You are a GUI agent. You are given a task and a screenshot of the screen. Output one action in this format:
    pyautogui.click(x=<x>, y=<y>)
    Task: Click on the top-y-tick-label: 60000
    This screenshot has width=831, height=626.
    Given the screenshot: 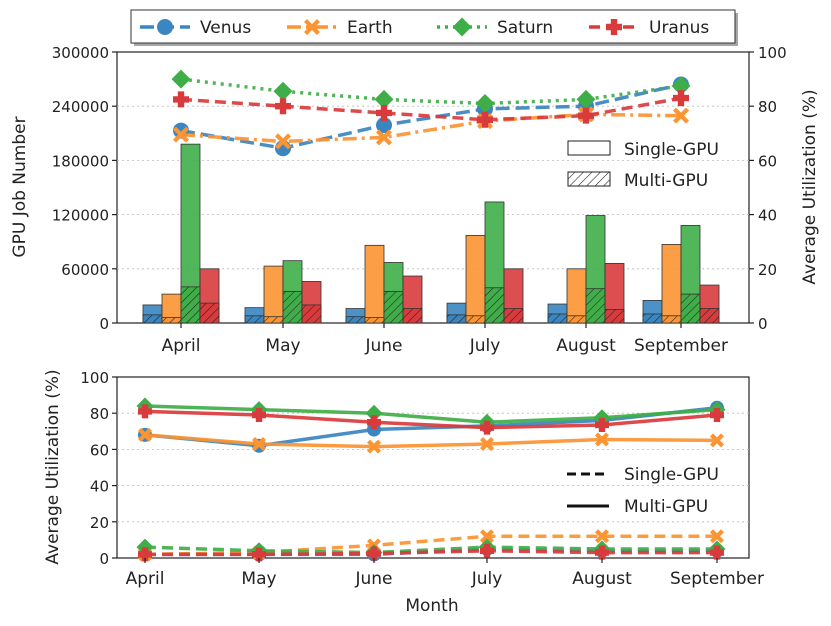 What is the action you would take?
    pyautogui.click(x=85, y=270)
    